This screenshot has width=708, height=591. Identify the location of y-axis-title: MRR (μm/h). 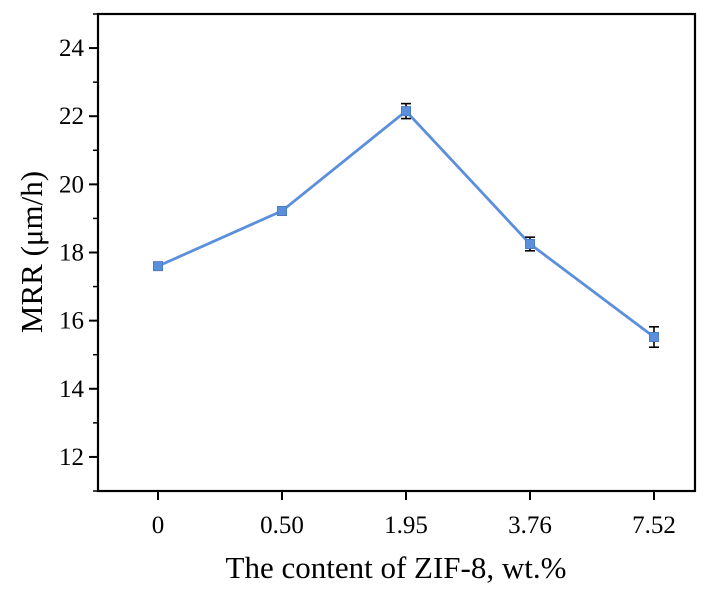
(31, 252).